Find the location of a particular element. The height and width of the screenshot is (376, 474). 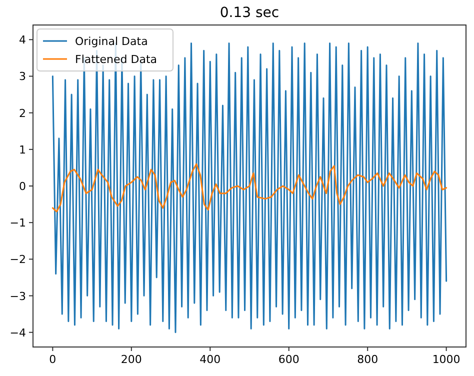

x-tick-label: 1000 is located at coordinates (446, 359).